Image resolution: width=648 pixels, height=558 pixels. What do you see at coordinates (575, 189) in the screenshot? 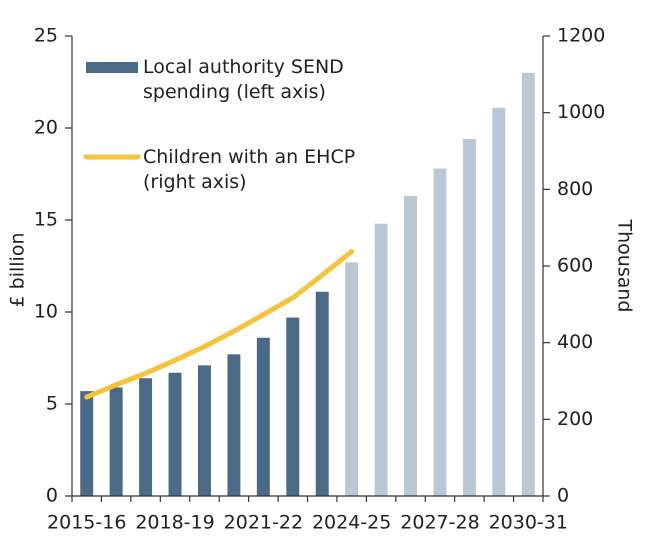
I see `y2-tick-label: 800` at bounding box center [575, 189].